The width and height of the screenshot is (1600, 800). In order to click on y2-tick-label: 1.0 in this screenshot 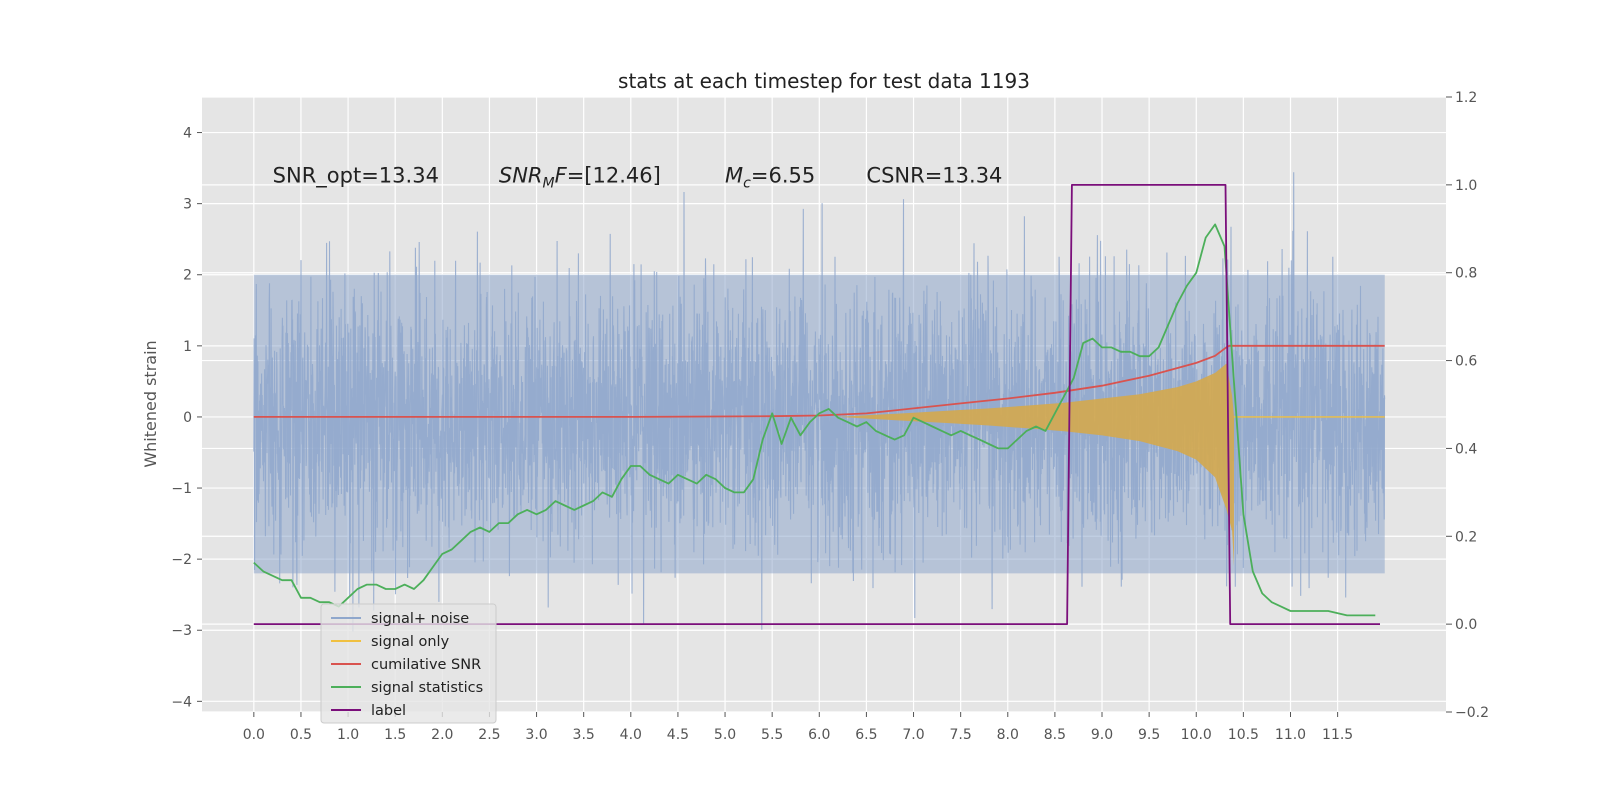, I will do `click(1466, 186)`.